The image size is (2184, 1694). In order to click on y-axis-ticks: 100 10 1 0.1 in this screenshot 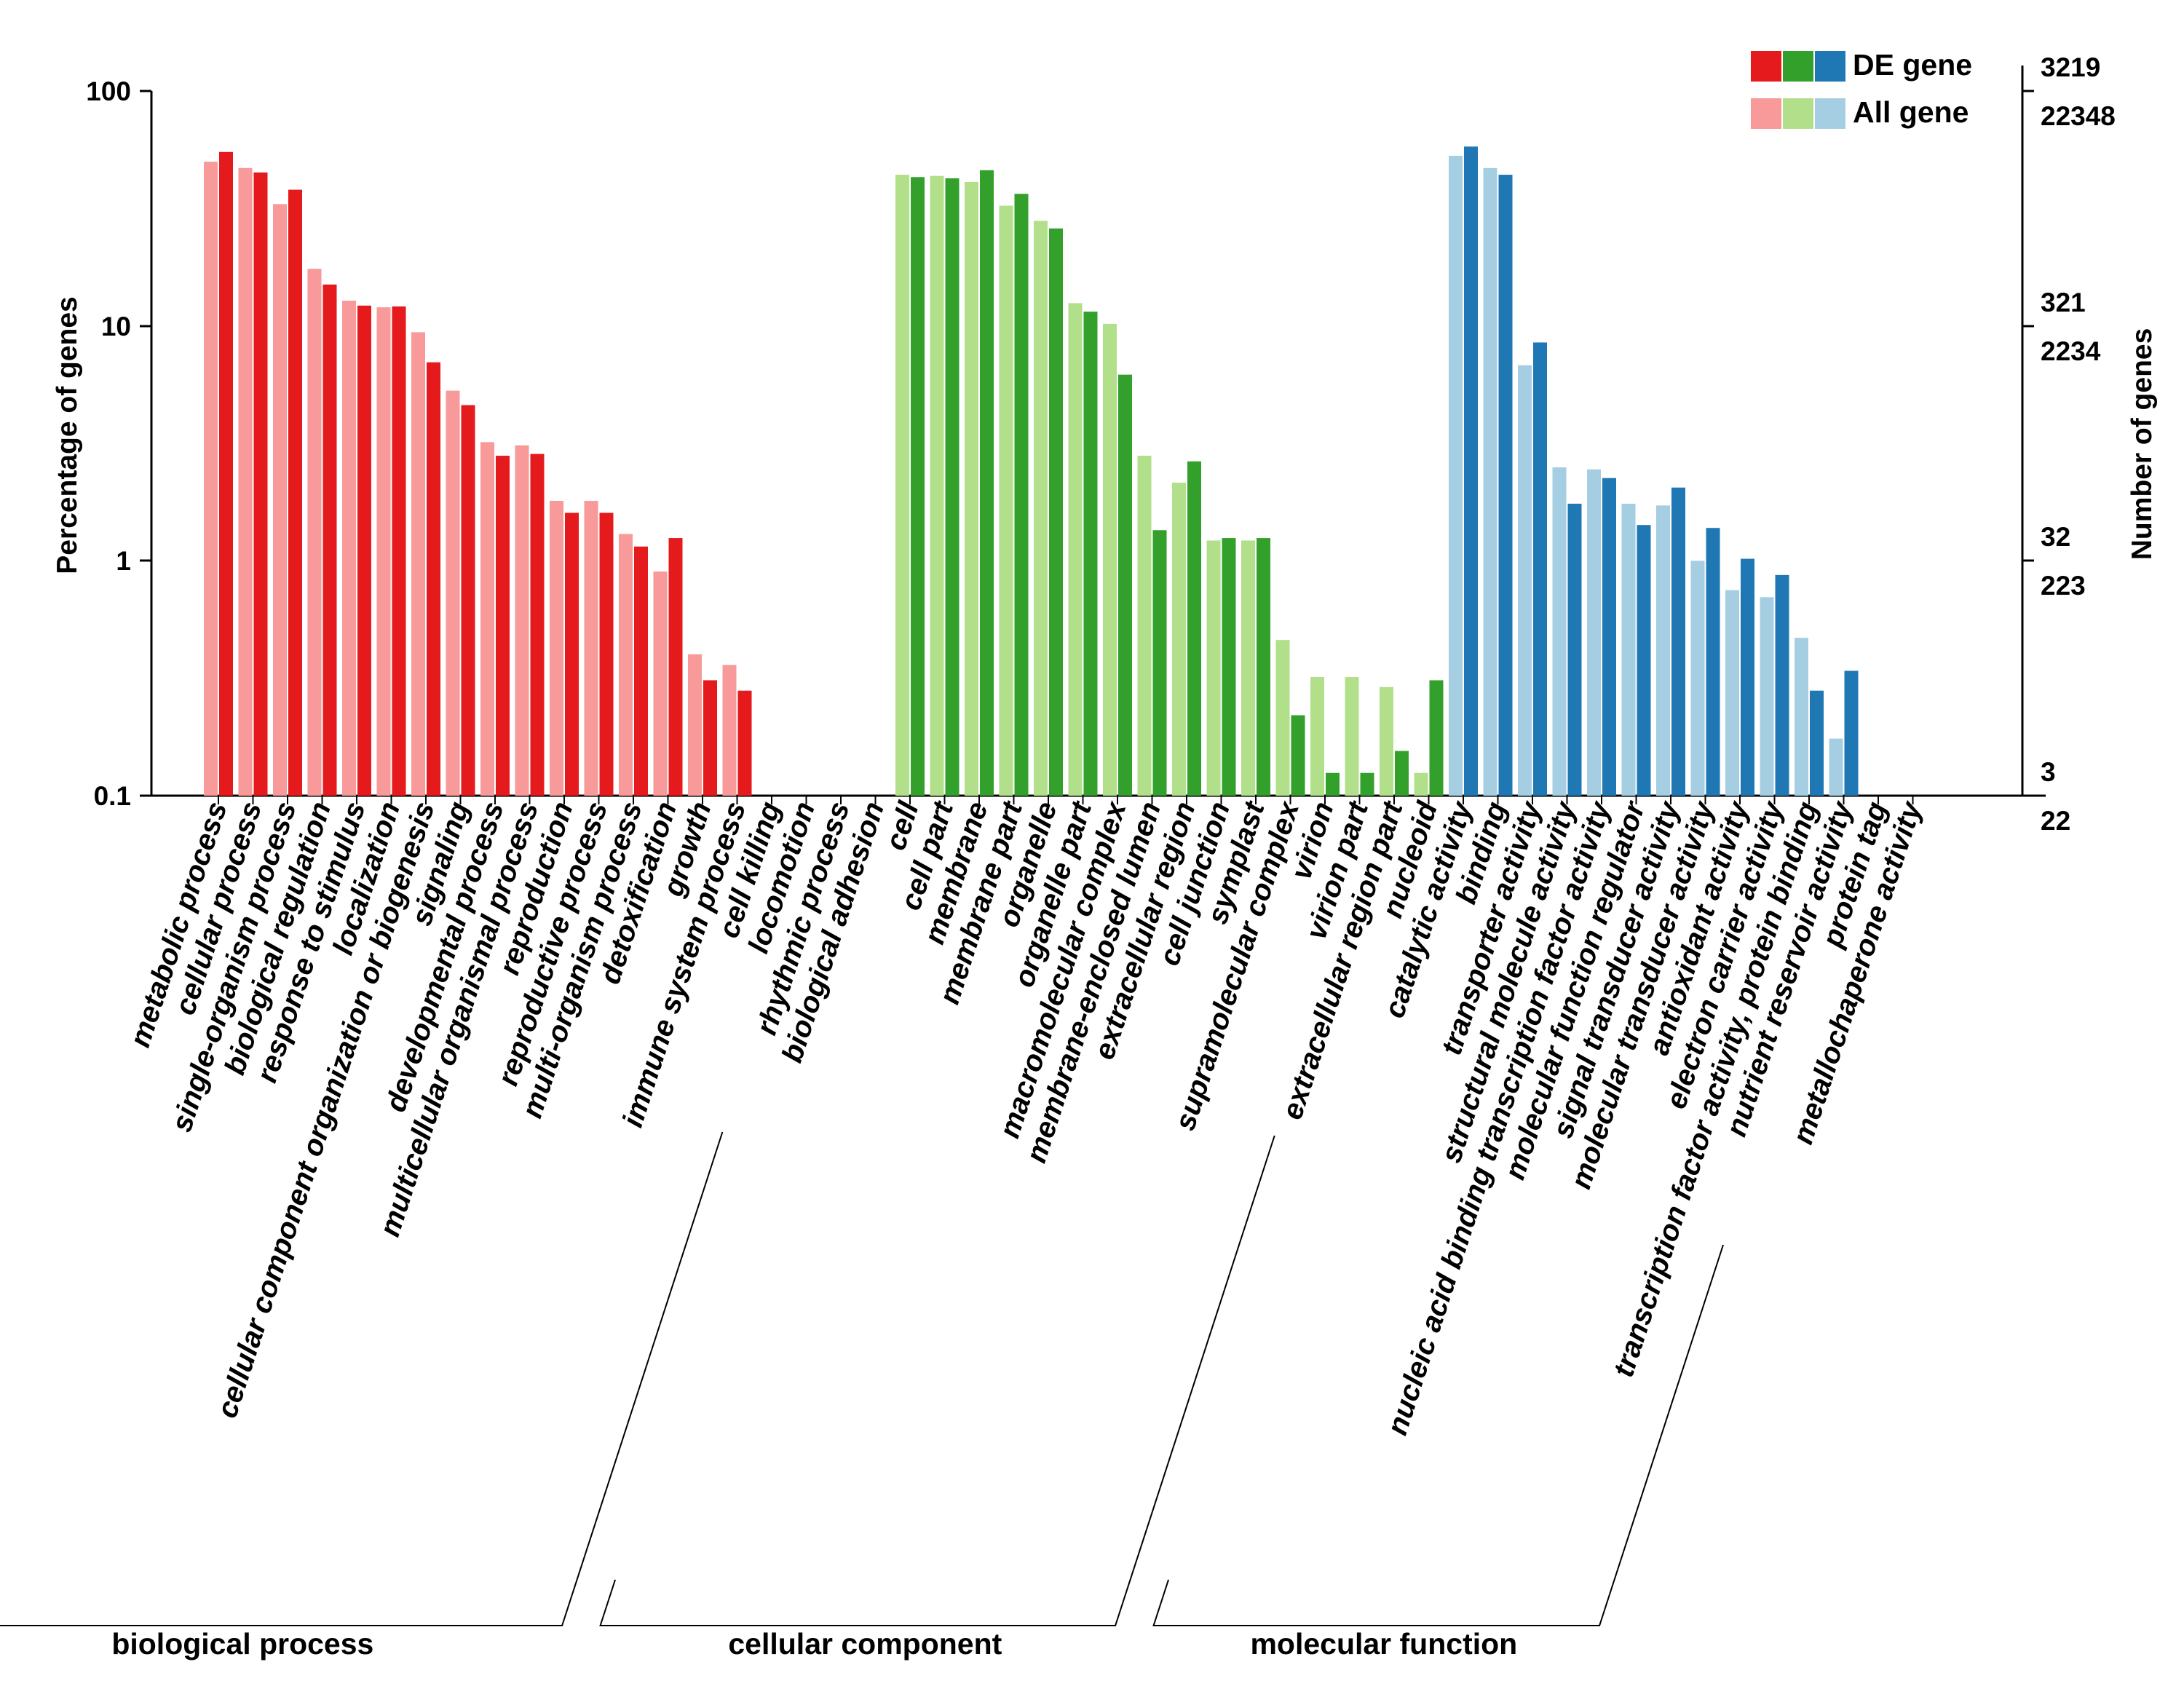, I will do `click(118, 444)`.